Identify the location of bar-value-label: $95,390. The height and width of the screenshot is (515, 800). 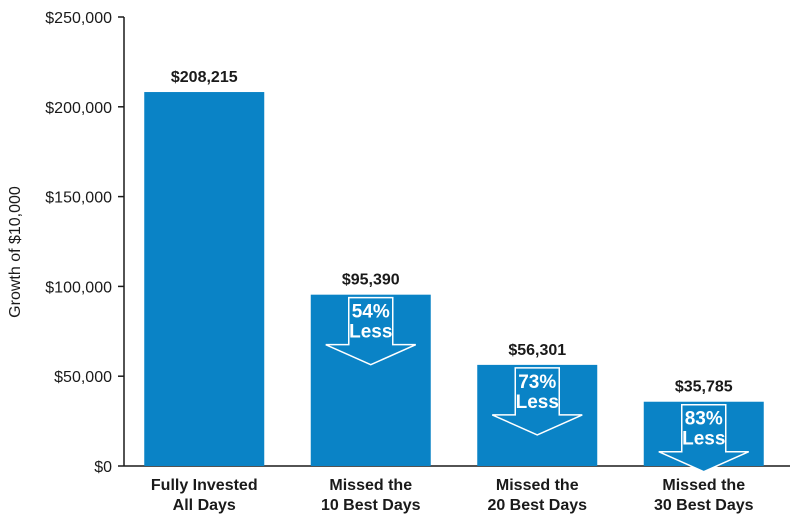
(371, 280).